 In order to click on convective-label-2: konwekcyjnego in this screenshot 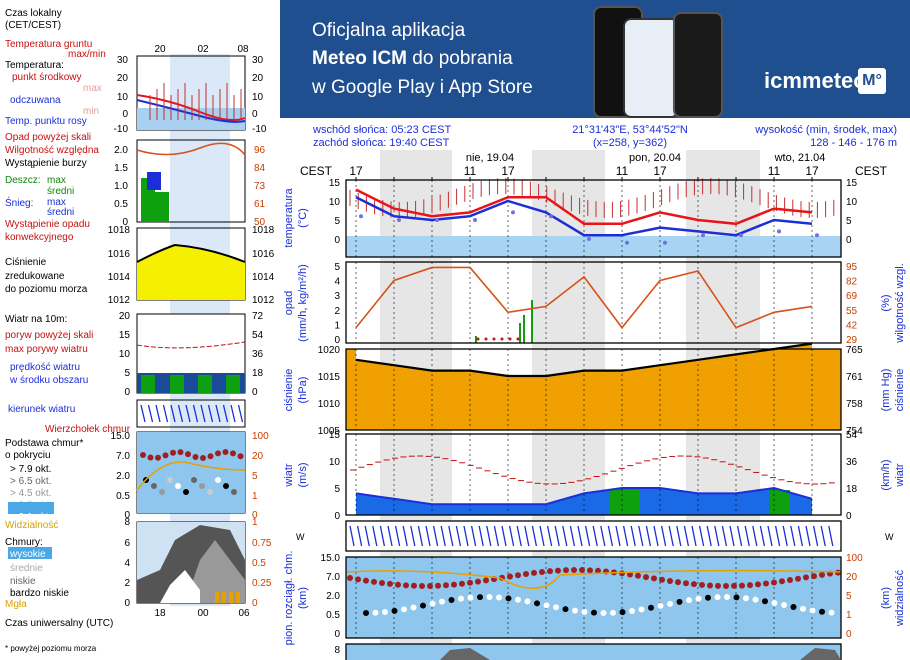, I will do `click(39, 237)`.